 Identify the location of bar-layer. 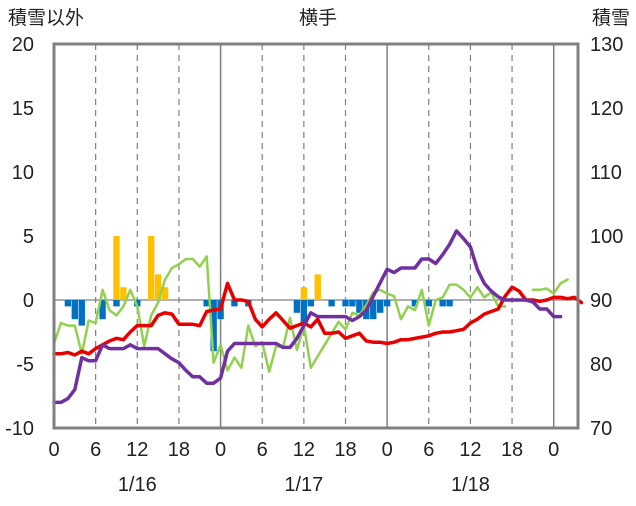
(258, 294).